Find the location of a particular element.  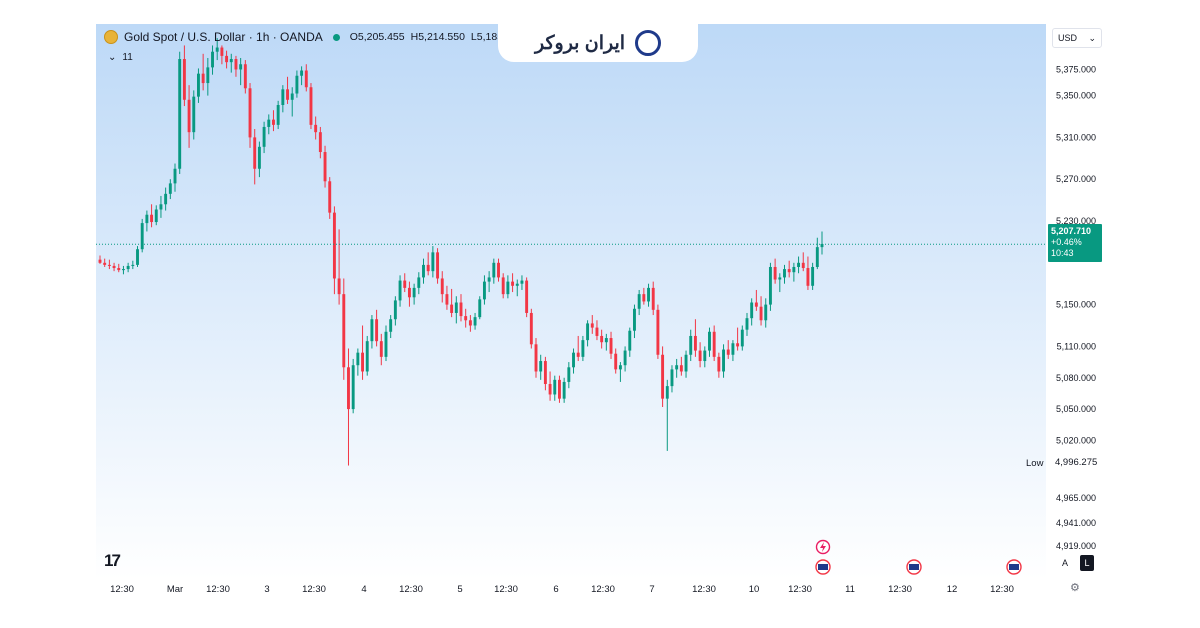

auto-scale-button: A is located at coordinates (1064, 563).